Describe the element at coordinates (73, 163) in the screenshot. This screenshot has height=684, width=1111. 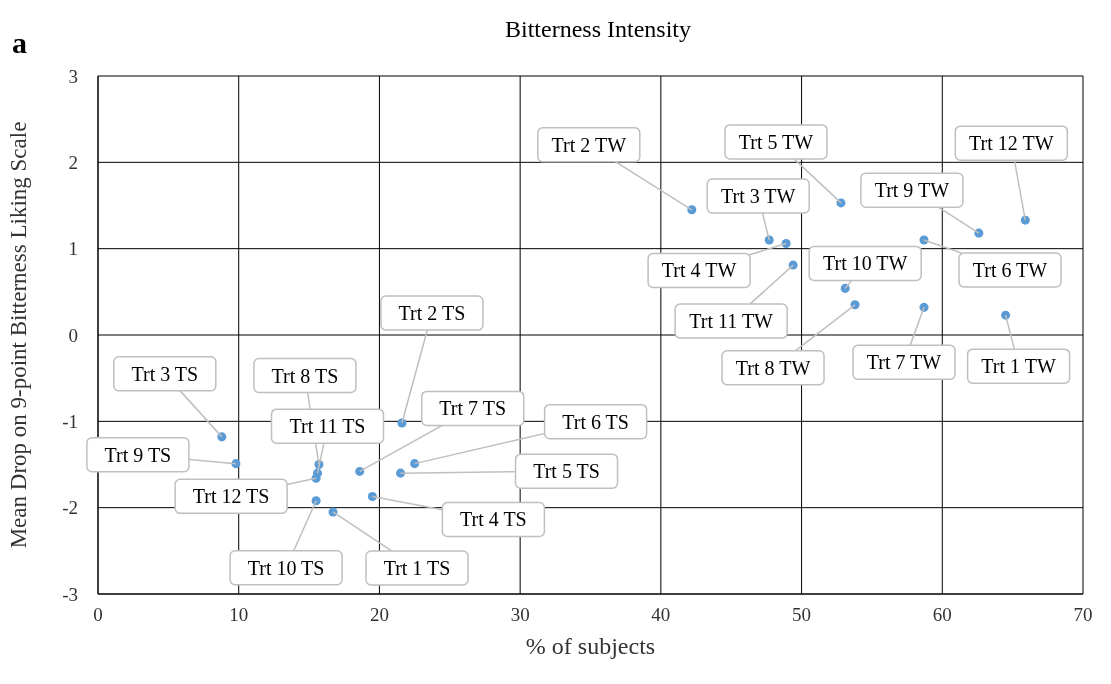
I see `y-tick-label: 2` at that location.